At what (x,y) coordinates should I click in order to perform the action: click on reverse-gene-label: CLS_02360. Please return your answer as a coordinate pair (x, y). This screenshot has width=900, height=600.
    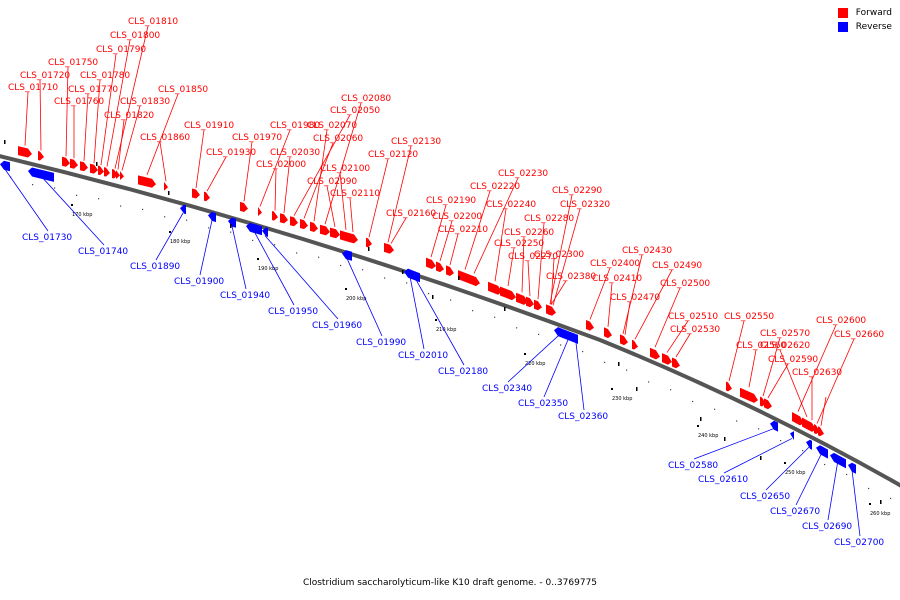
    Looking at the image, I should click on (583, 417).